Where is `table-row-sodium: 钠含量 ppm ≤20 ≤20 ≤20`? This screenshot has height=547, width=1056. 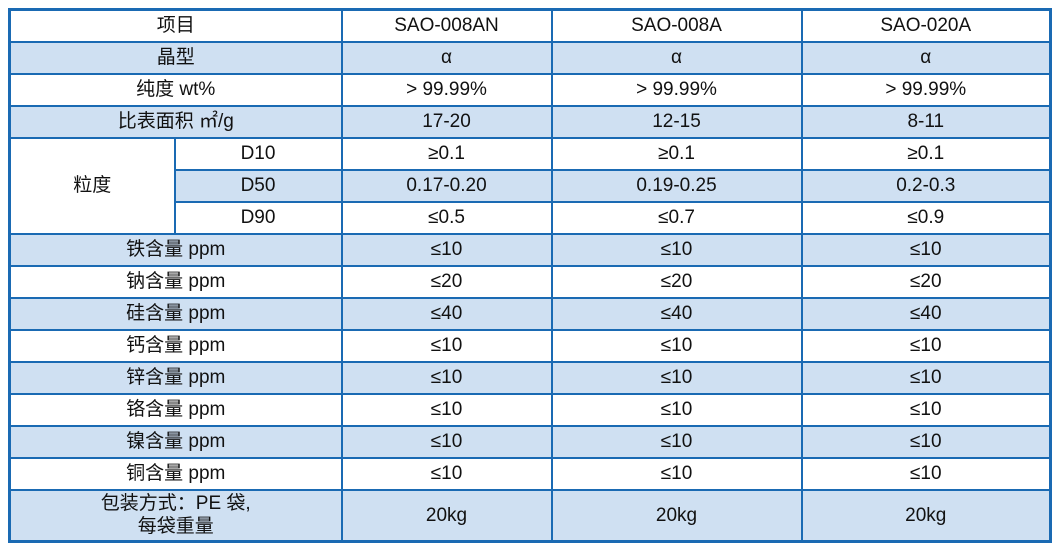
table-row-sodium: 钠含量 ppm ≤20 ≤20 ≤20 is located at coordinates (530, 281).